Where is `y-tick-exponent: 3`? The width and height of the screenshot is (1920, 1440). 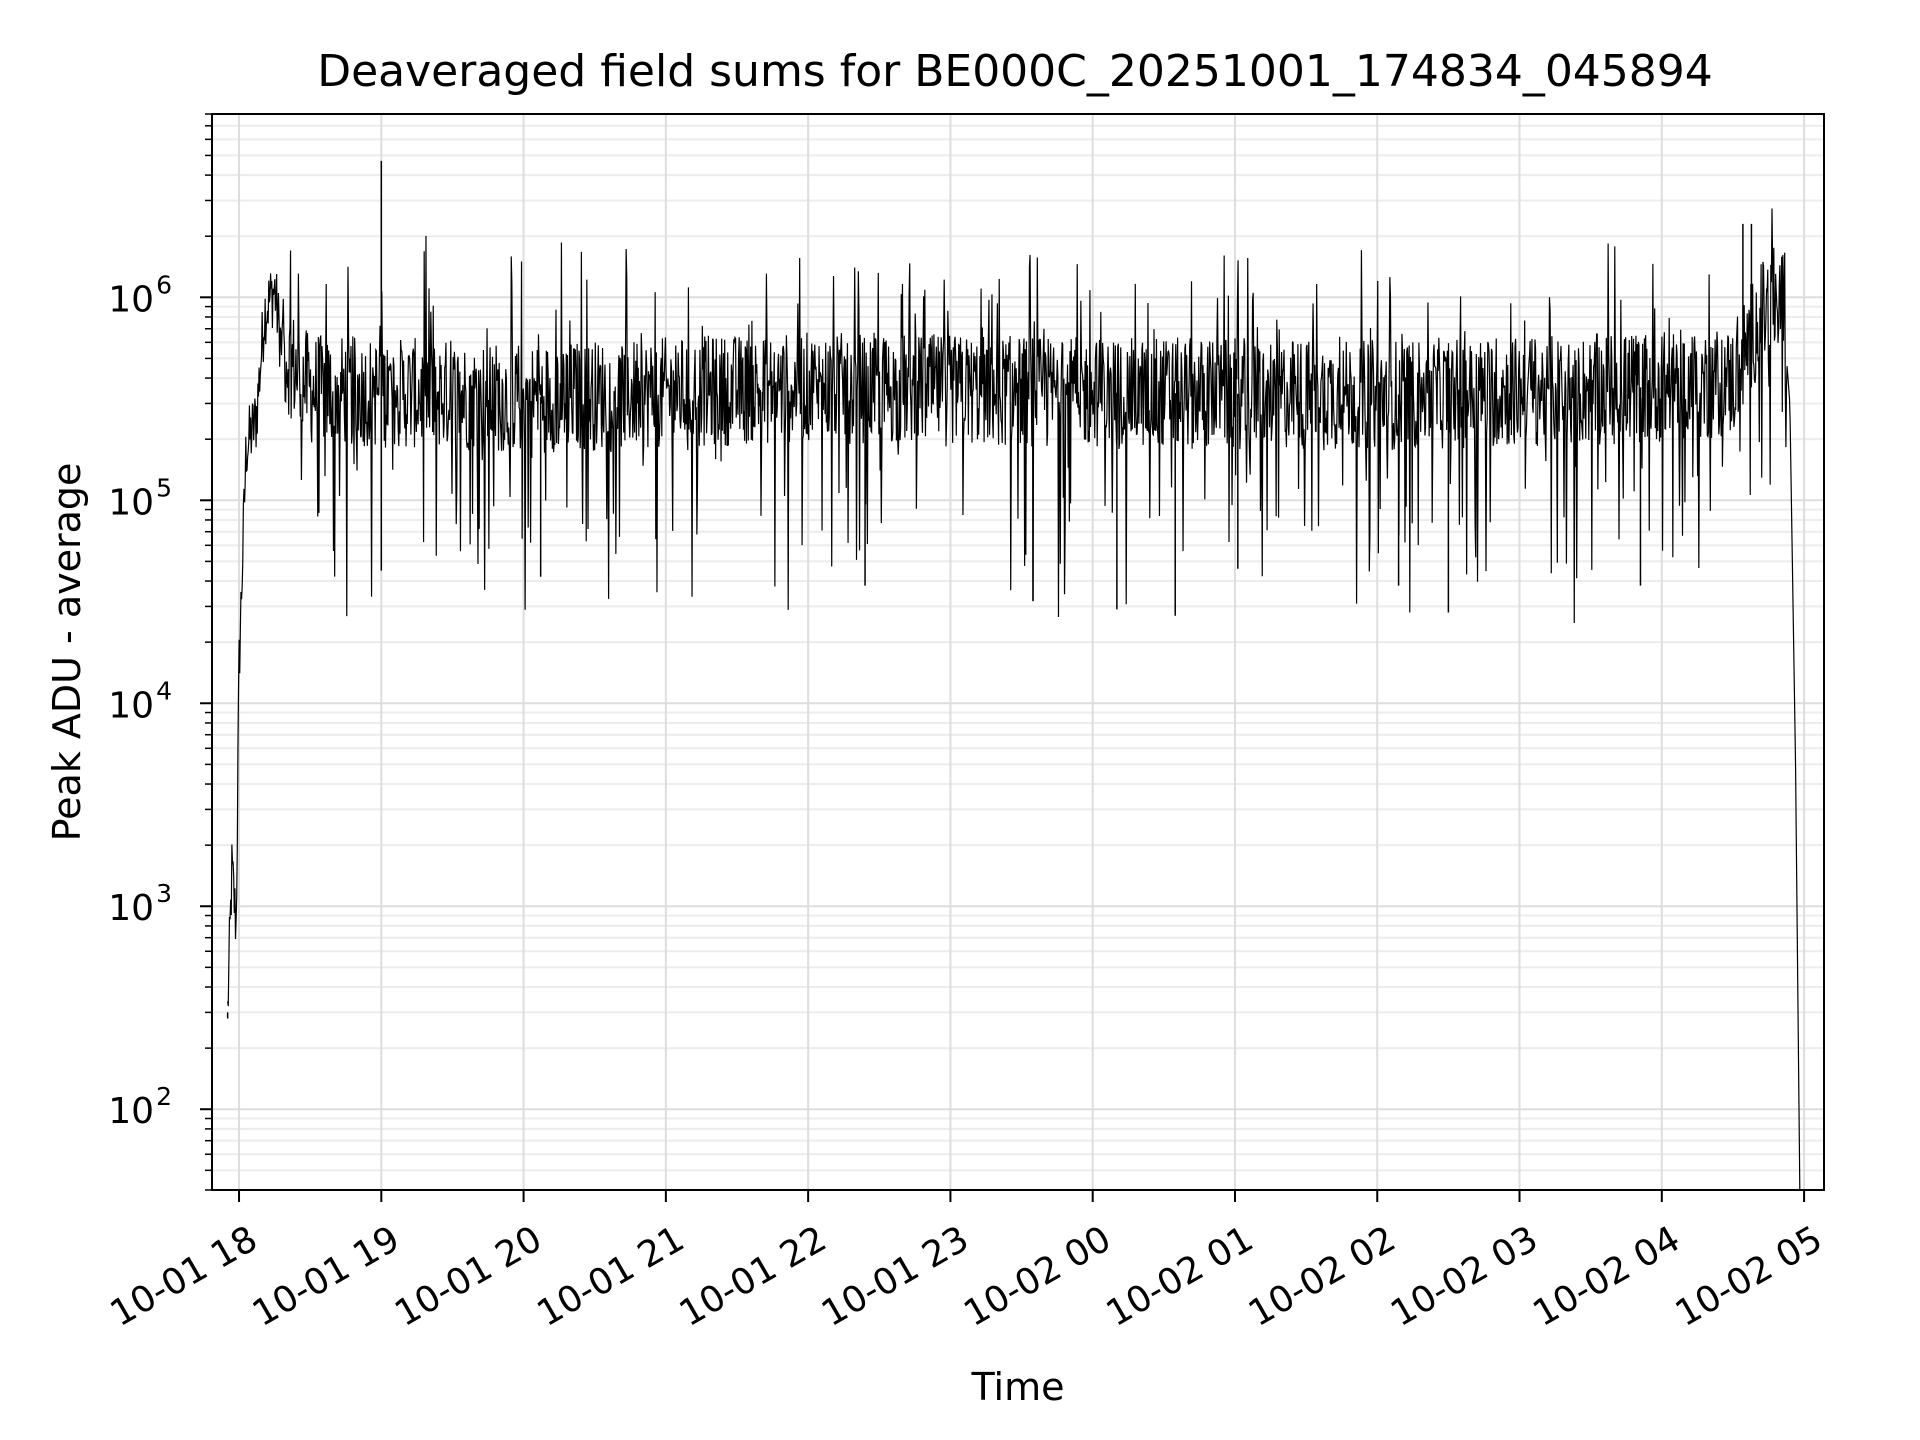 y-tick-exponent: 3 is located at coordinates (164, 893).